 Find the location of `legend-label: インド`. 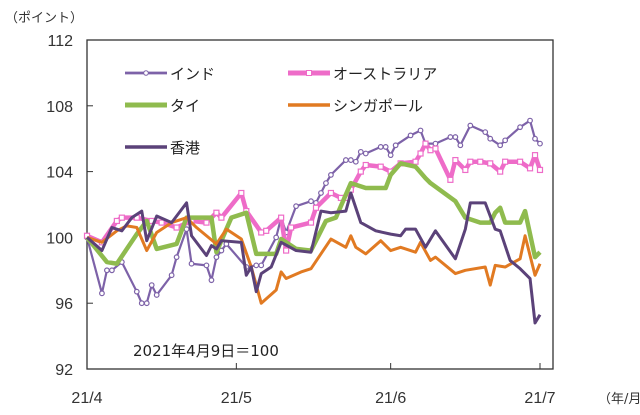

legend-label: インド is located at coordinates (192, 74).